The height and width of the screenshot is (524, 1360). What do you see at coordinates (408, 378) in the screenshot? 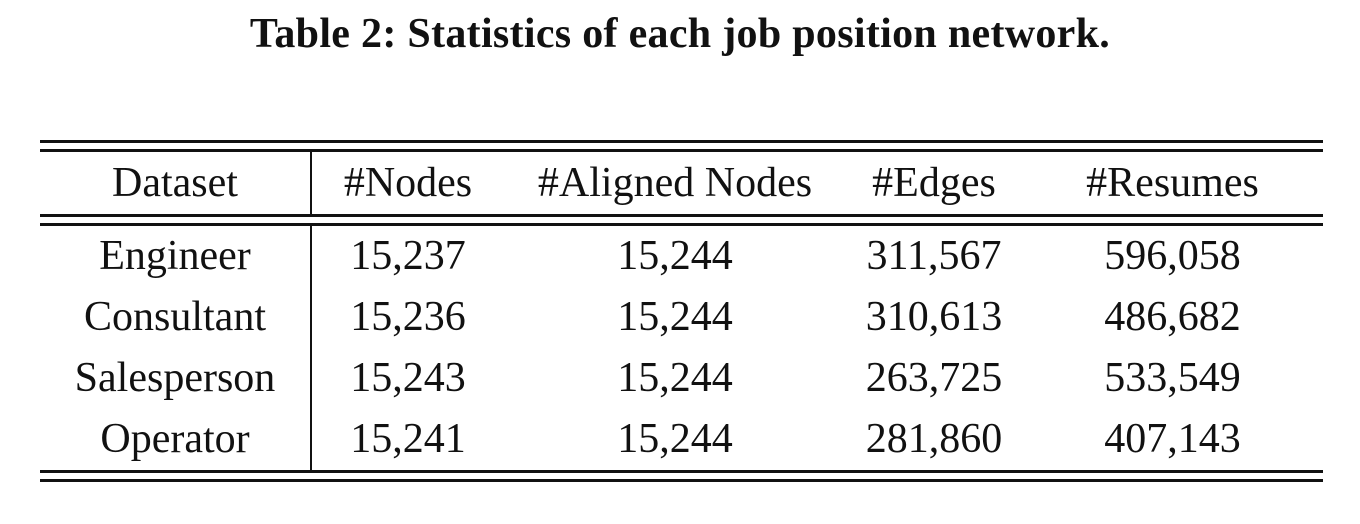
I see `cell-nodes: 15,243` at bounding box center [408, 378].